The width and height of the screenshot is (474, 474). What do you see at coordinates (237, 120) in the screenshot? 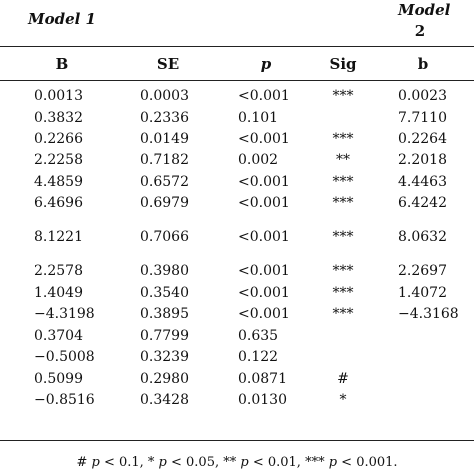
I see `table-row: 0.3832 0.2336 0.101 7.7110` at bounding box center [237, 120].